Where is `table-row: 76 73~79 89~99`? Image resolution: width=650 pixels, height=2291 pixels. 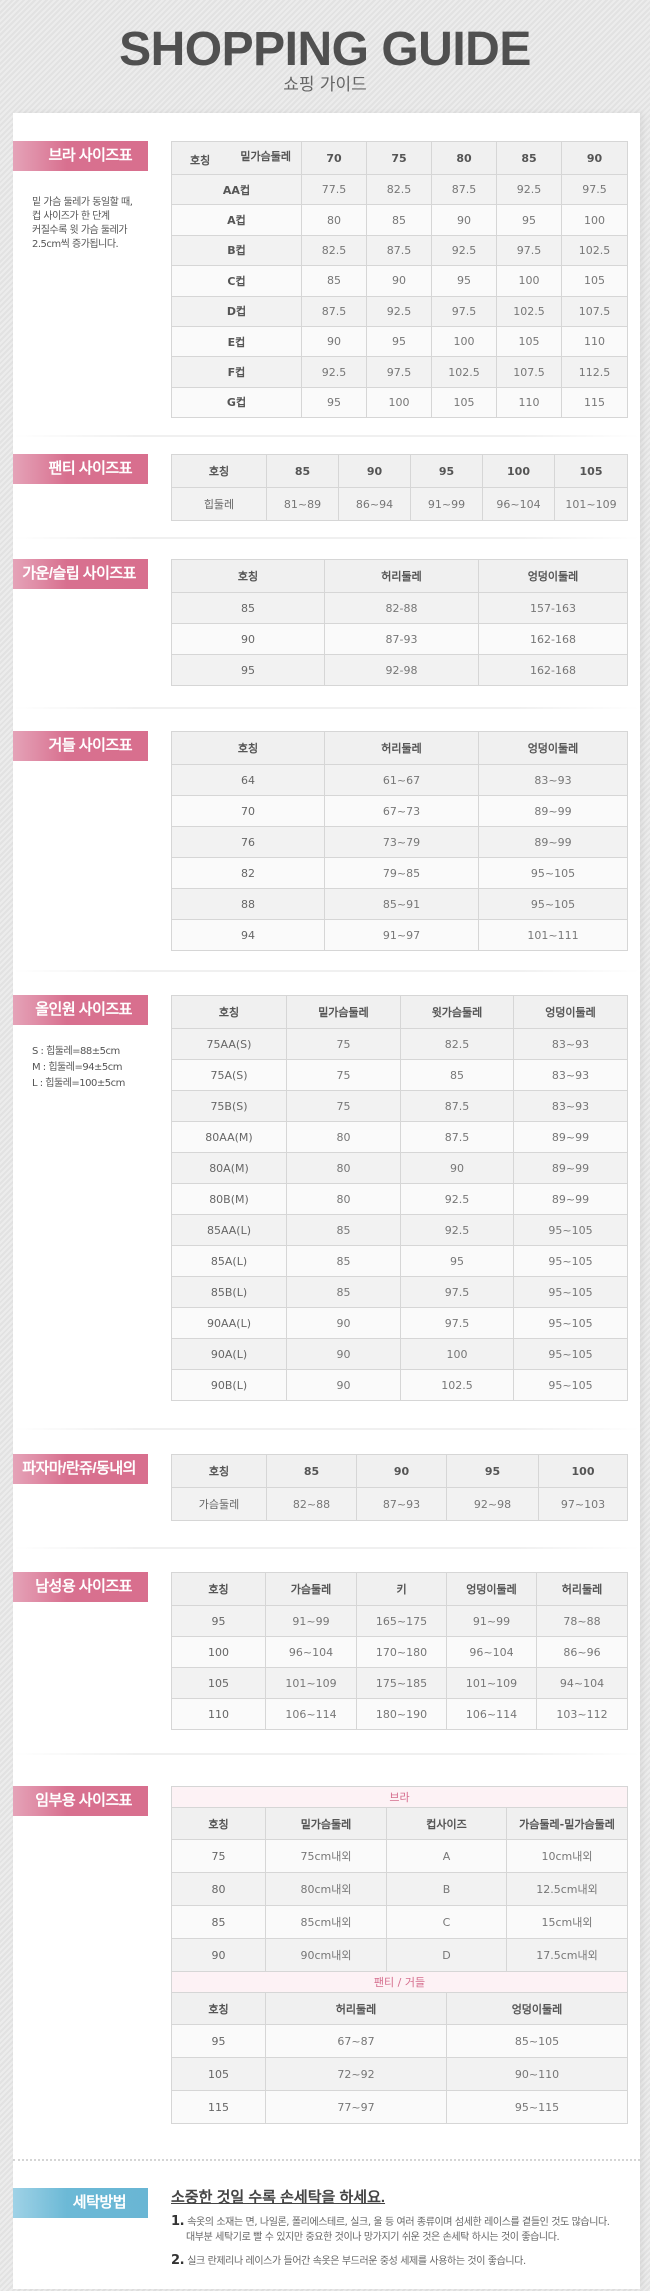
table-row: 76 73~79 89~99 is located at coordinates (399, 842).